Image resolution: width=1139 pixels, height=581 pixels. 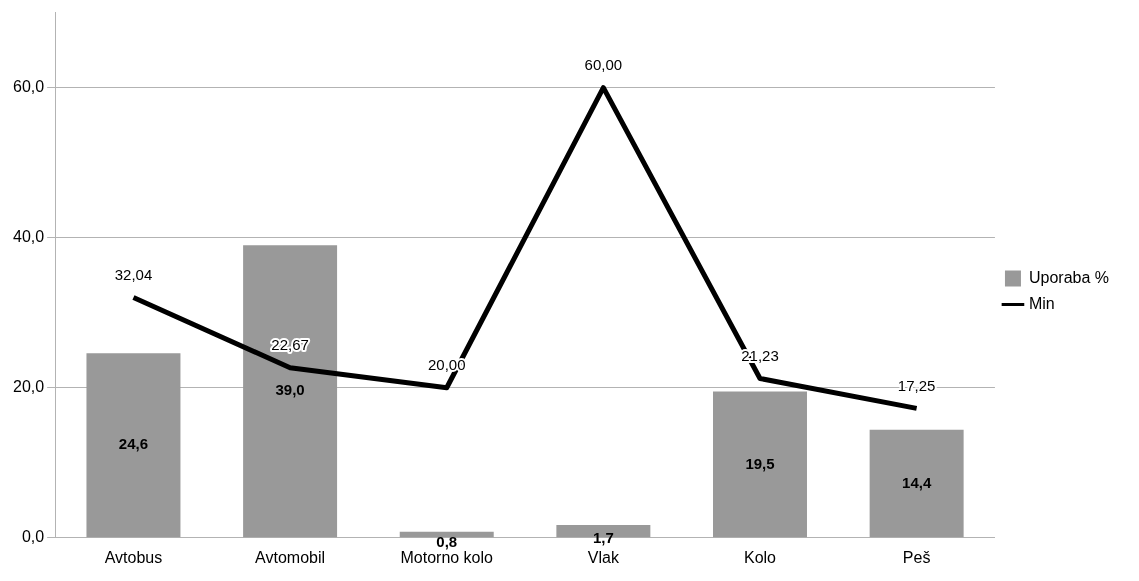 I want to click on y-tick-label: 40,0, so click(x=29, y=237).